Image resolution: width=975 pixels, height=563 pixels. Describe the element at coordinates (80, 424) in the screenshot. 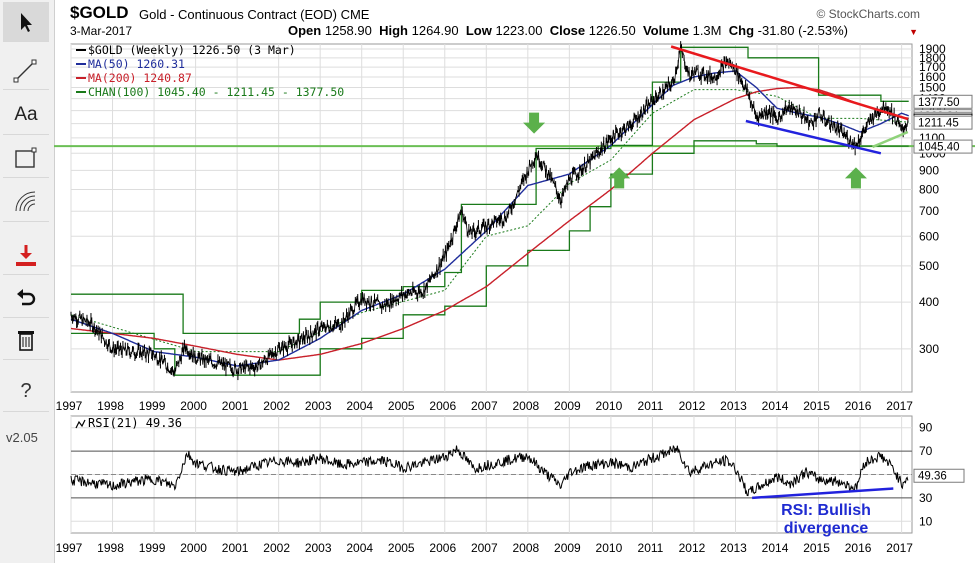

I see `rsi-legend-icon` at that location.